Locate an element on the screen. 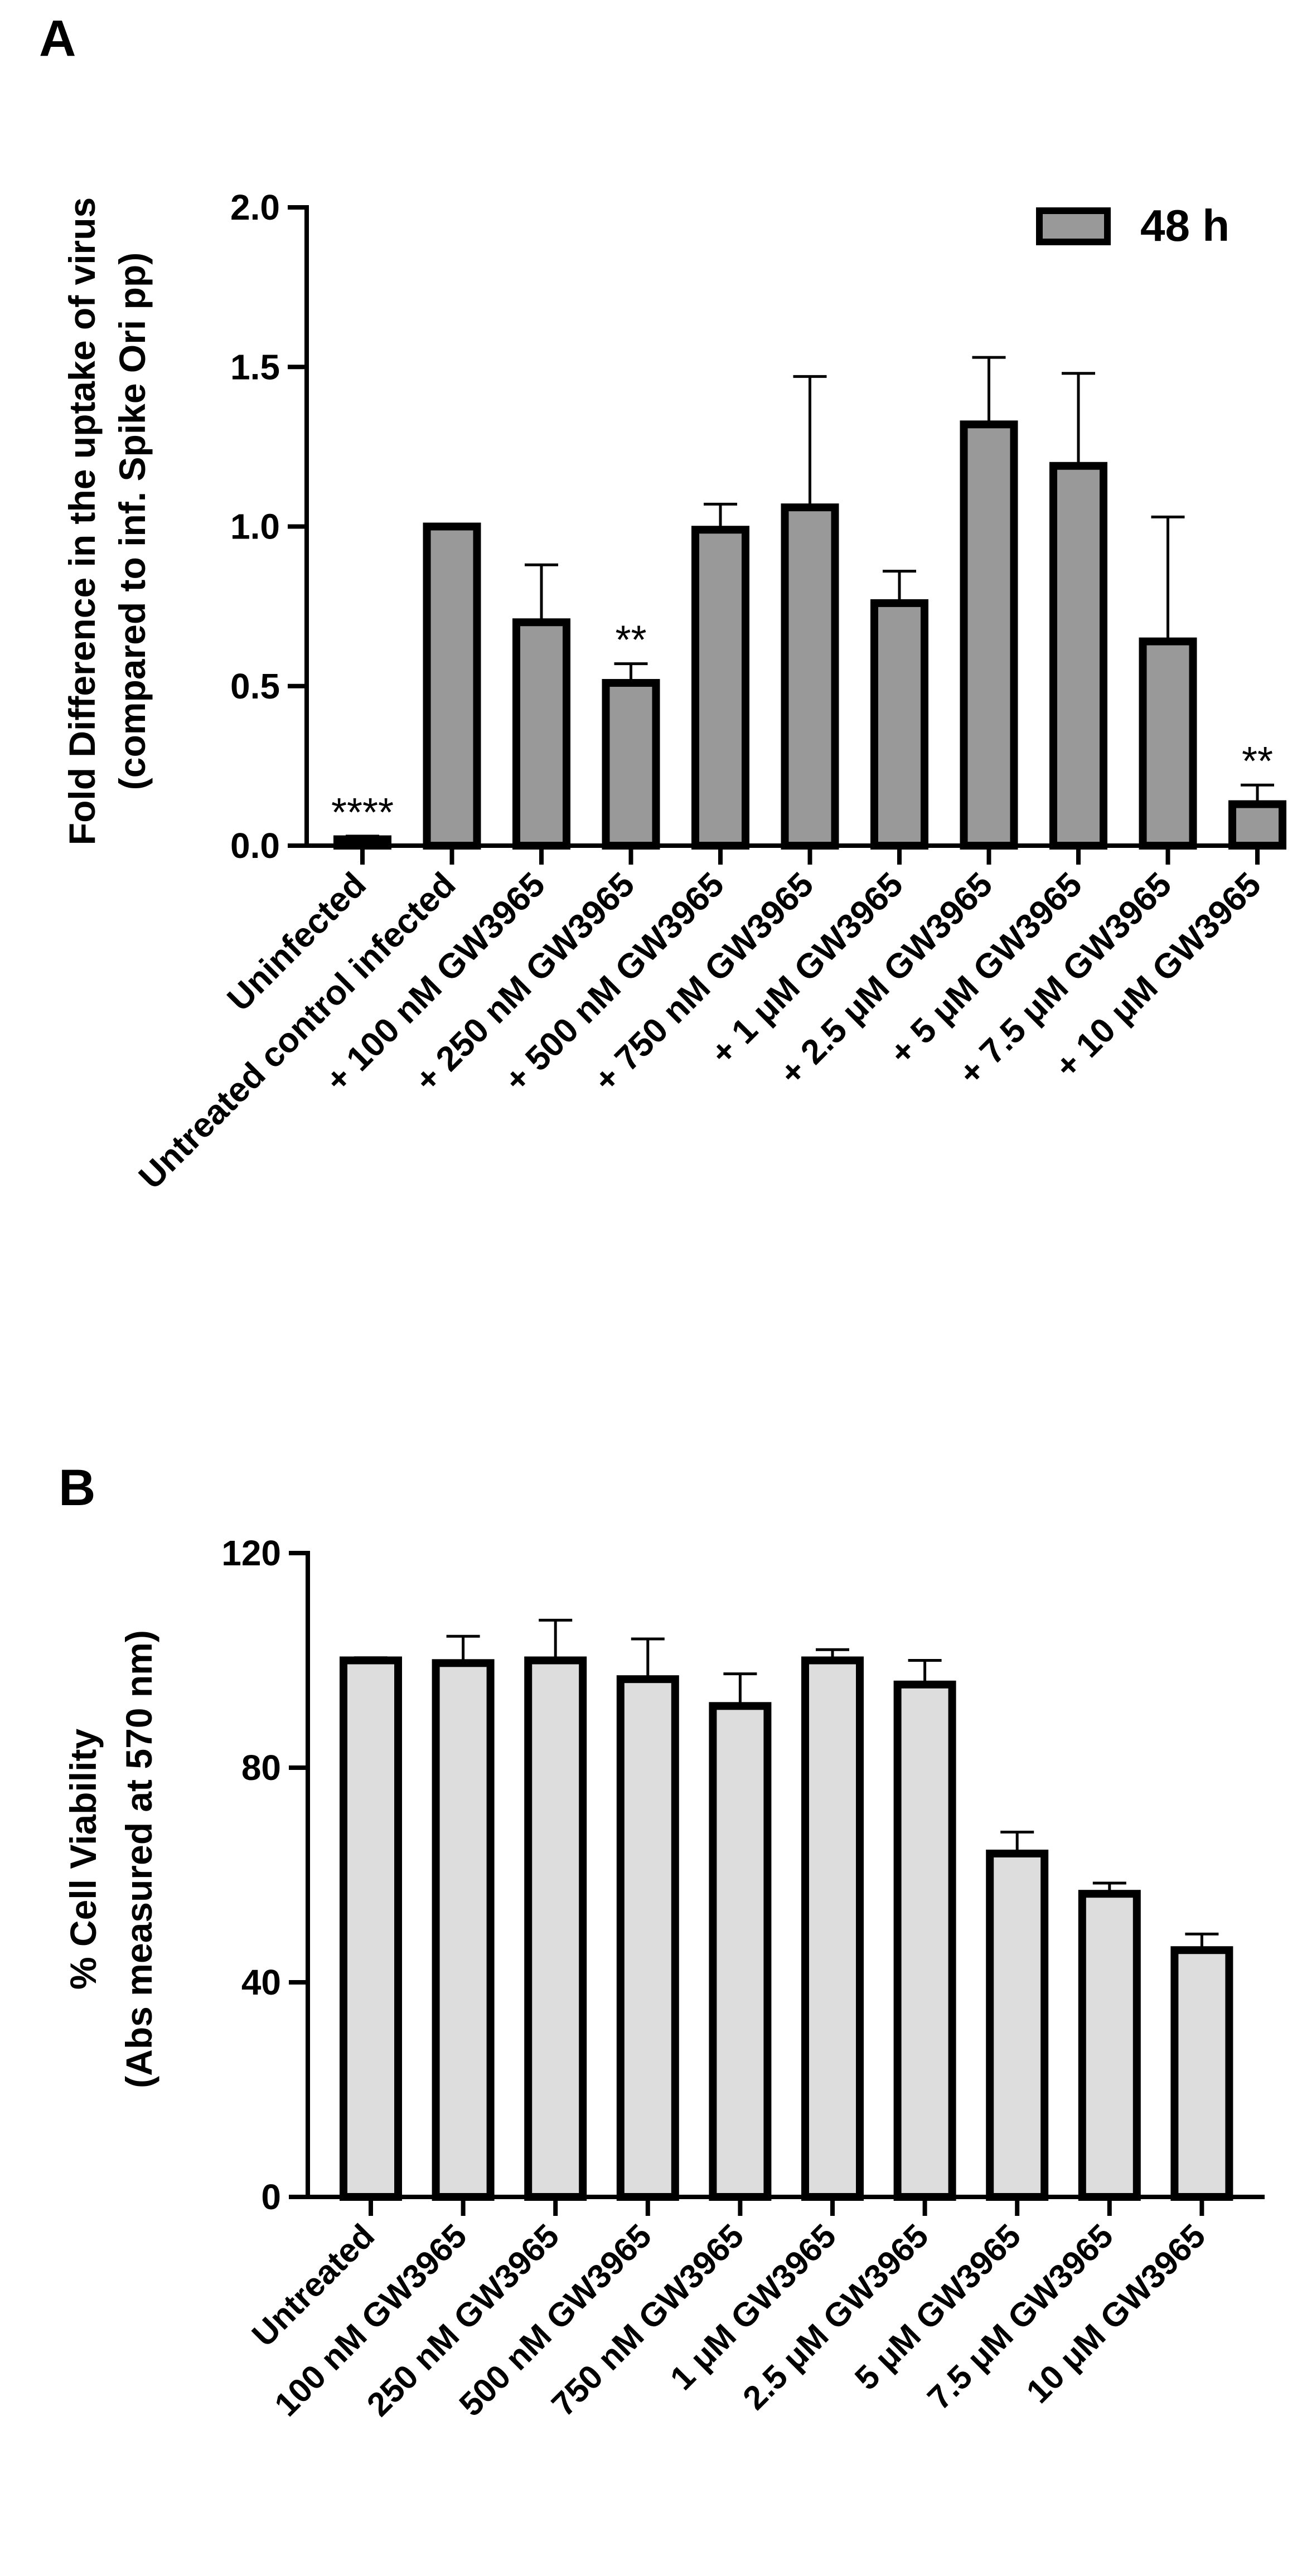  x-tick-label: 1 μM GW3965 is located at coordinates (753, 2307).